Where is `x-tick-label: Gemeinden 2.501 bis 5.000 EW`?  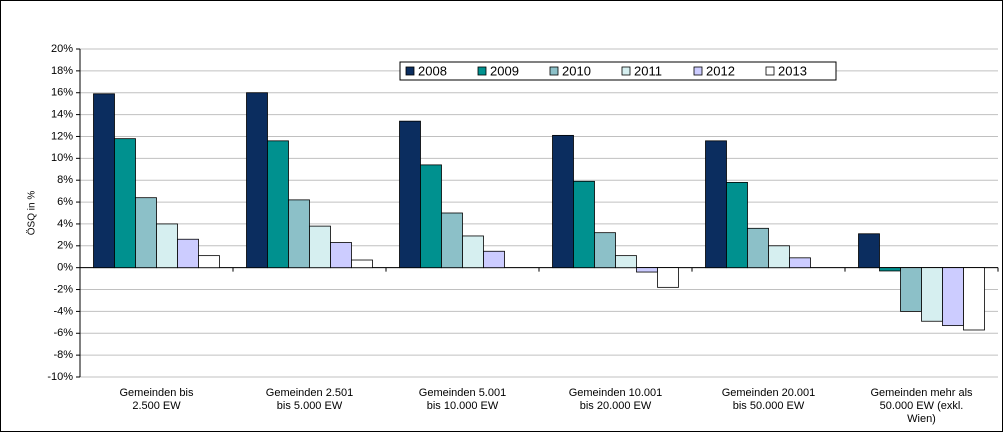
x-tick-label: Gemeinden 2.501 bis 5.000 EW is located at coordinates (309, 399).